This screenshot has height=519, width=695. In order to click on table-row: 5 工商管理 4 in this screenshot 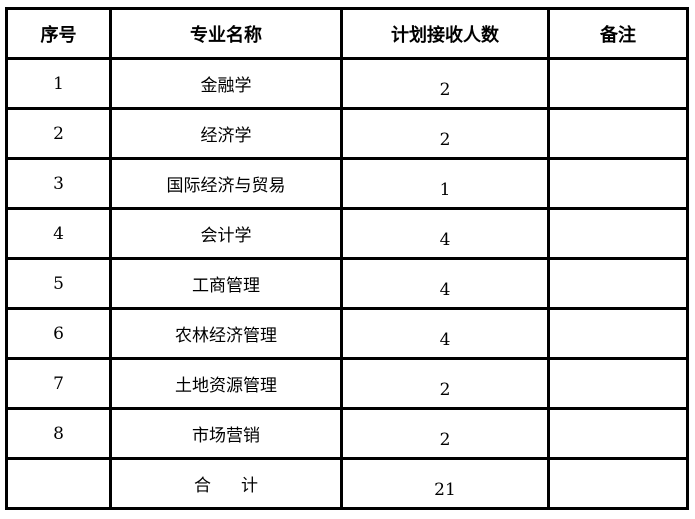, I will do `click(347, 283)`.